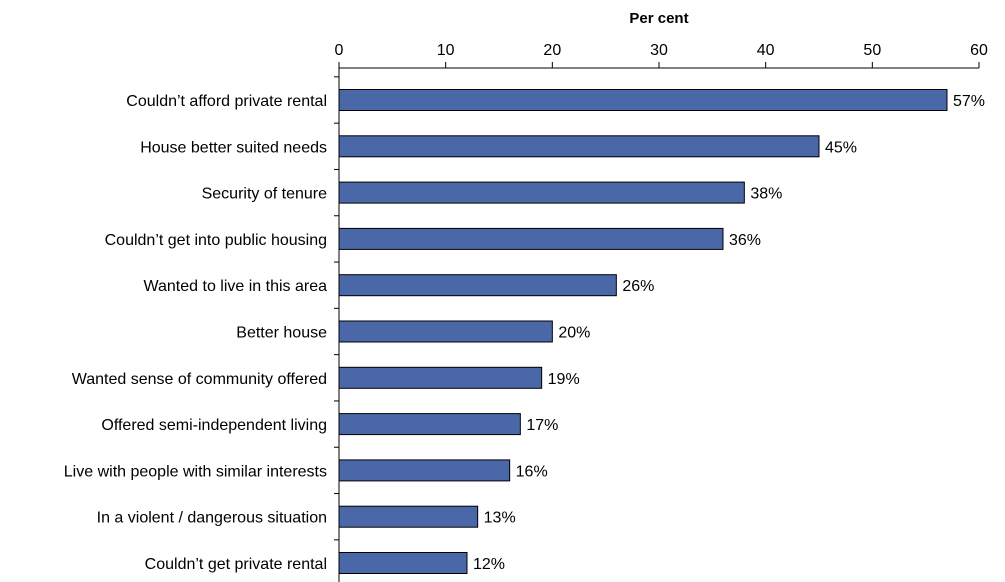 The image size is (1005, 582). Describe the element at coordinates (872, 50) in the screenshot. I see `x-tick-label: 50` at that location.